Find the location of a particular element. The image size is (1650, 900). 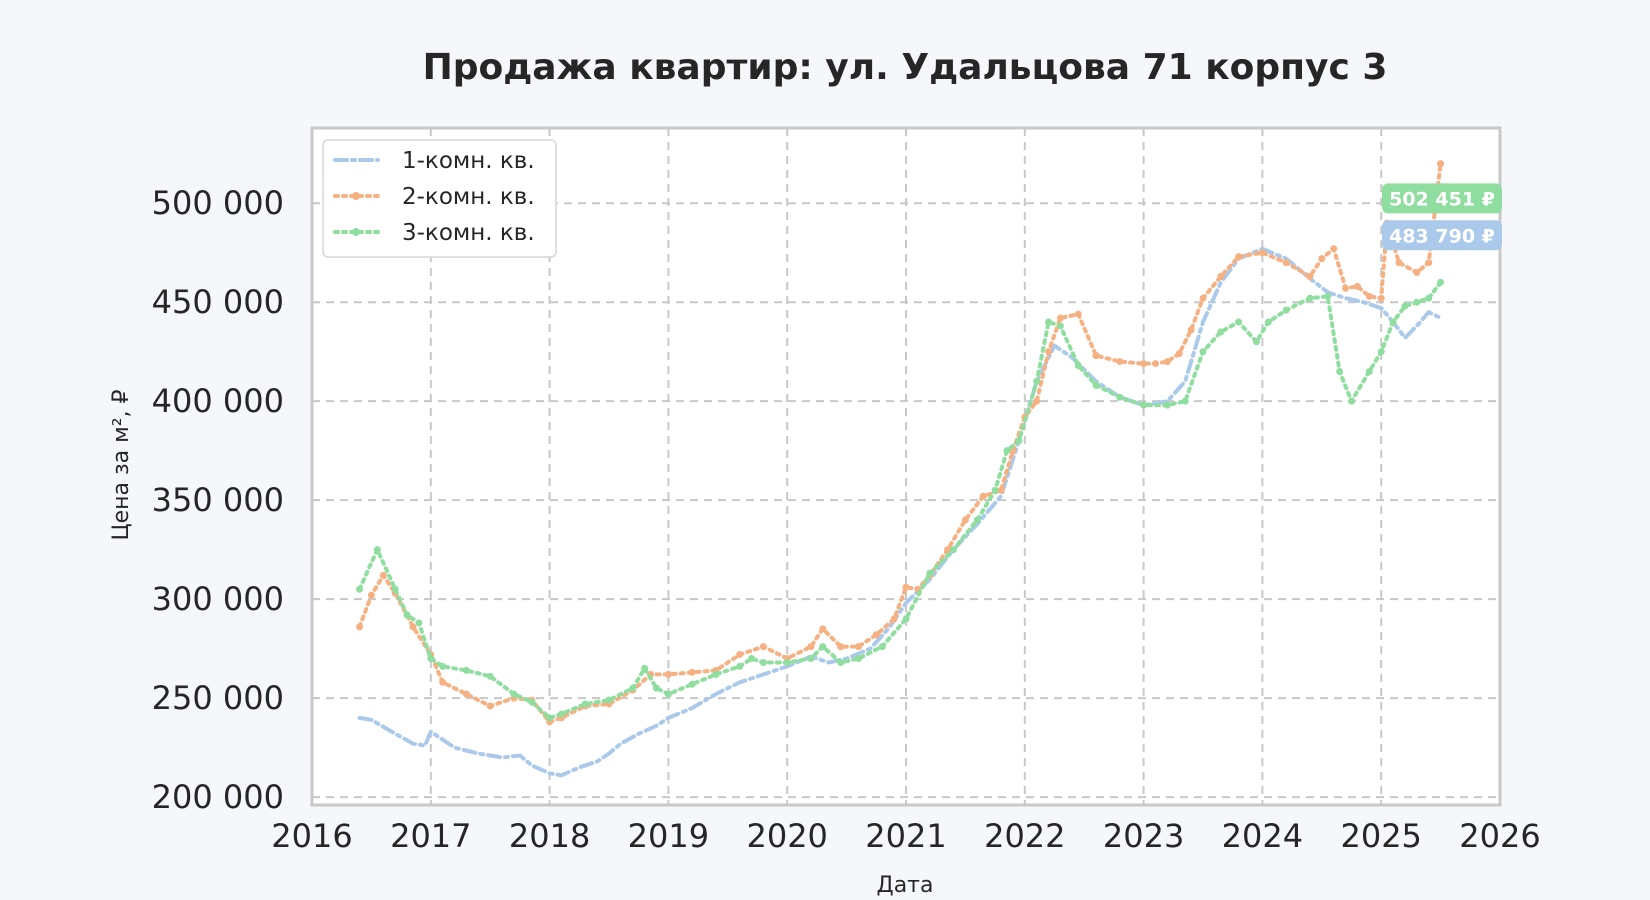

legend-box is located at coordinates (439, 198).